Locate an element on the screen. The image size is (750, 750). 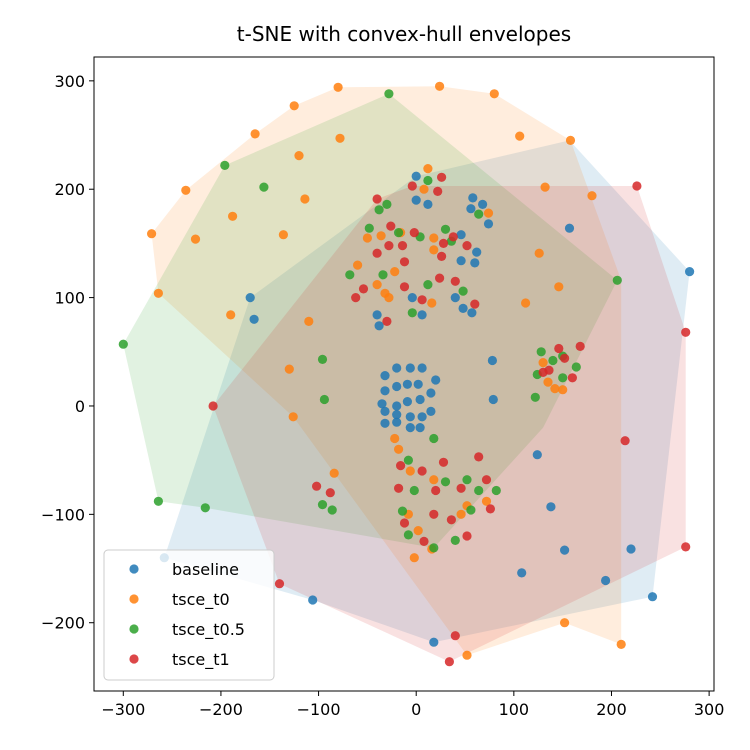
x-tick-label: 100 is located at coordinates (514, 709).